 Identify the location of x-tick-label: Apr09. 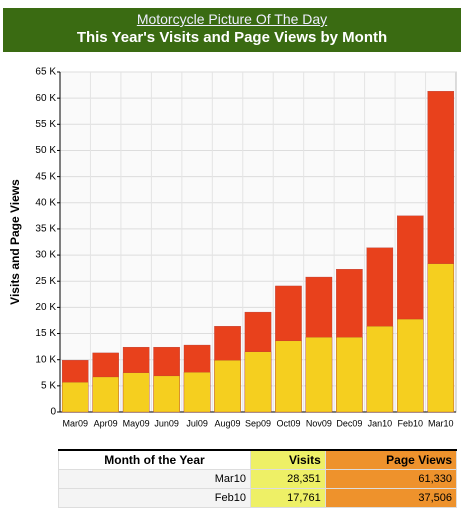
(106, 423).